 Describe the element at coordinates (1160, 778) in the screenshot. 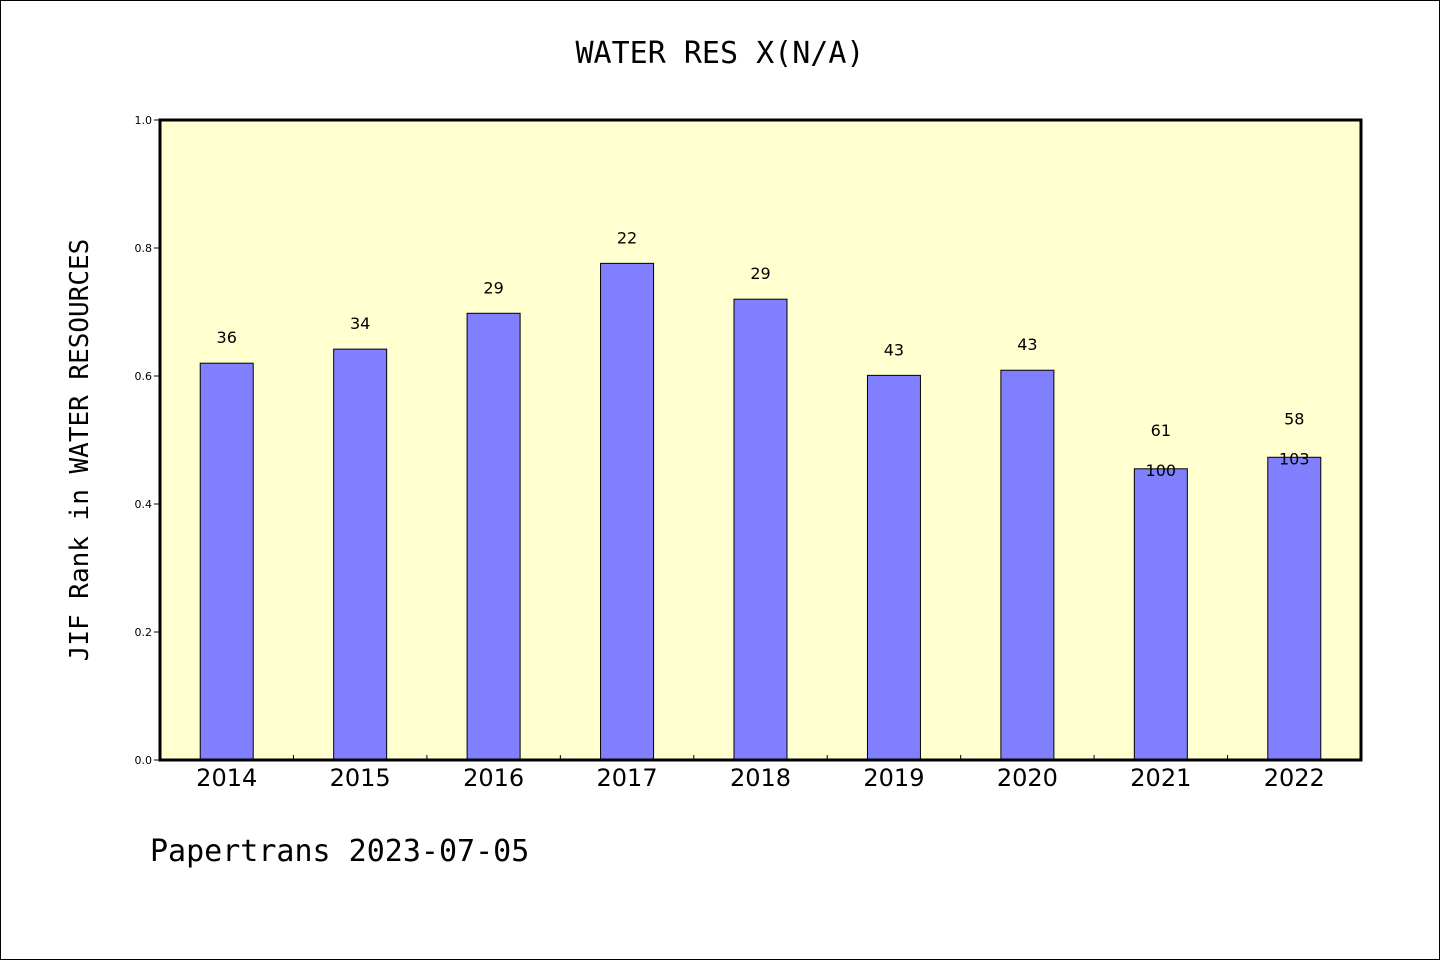

I see `x-tick-label-2021: 2021` at that location.